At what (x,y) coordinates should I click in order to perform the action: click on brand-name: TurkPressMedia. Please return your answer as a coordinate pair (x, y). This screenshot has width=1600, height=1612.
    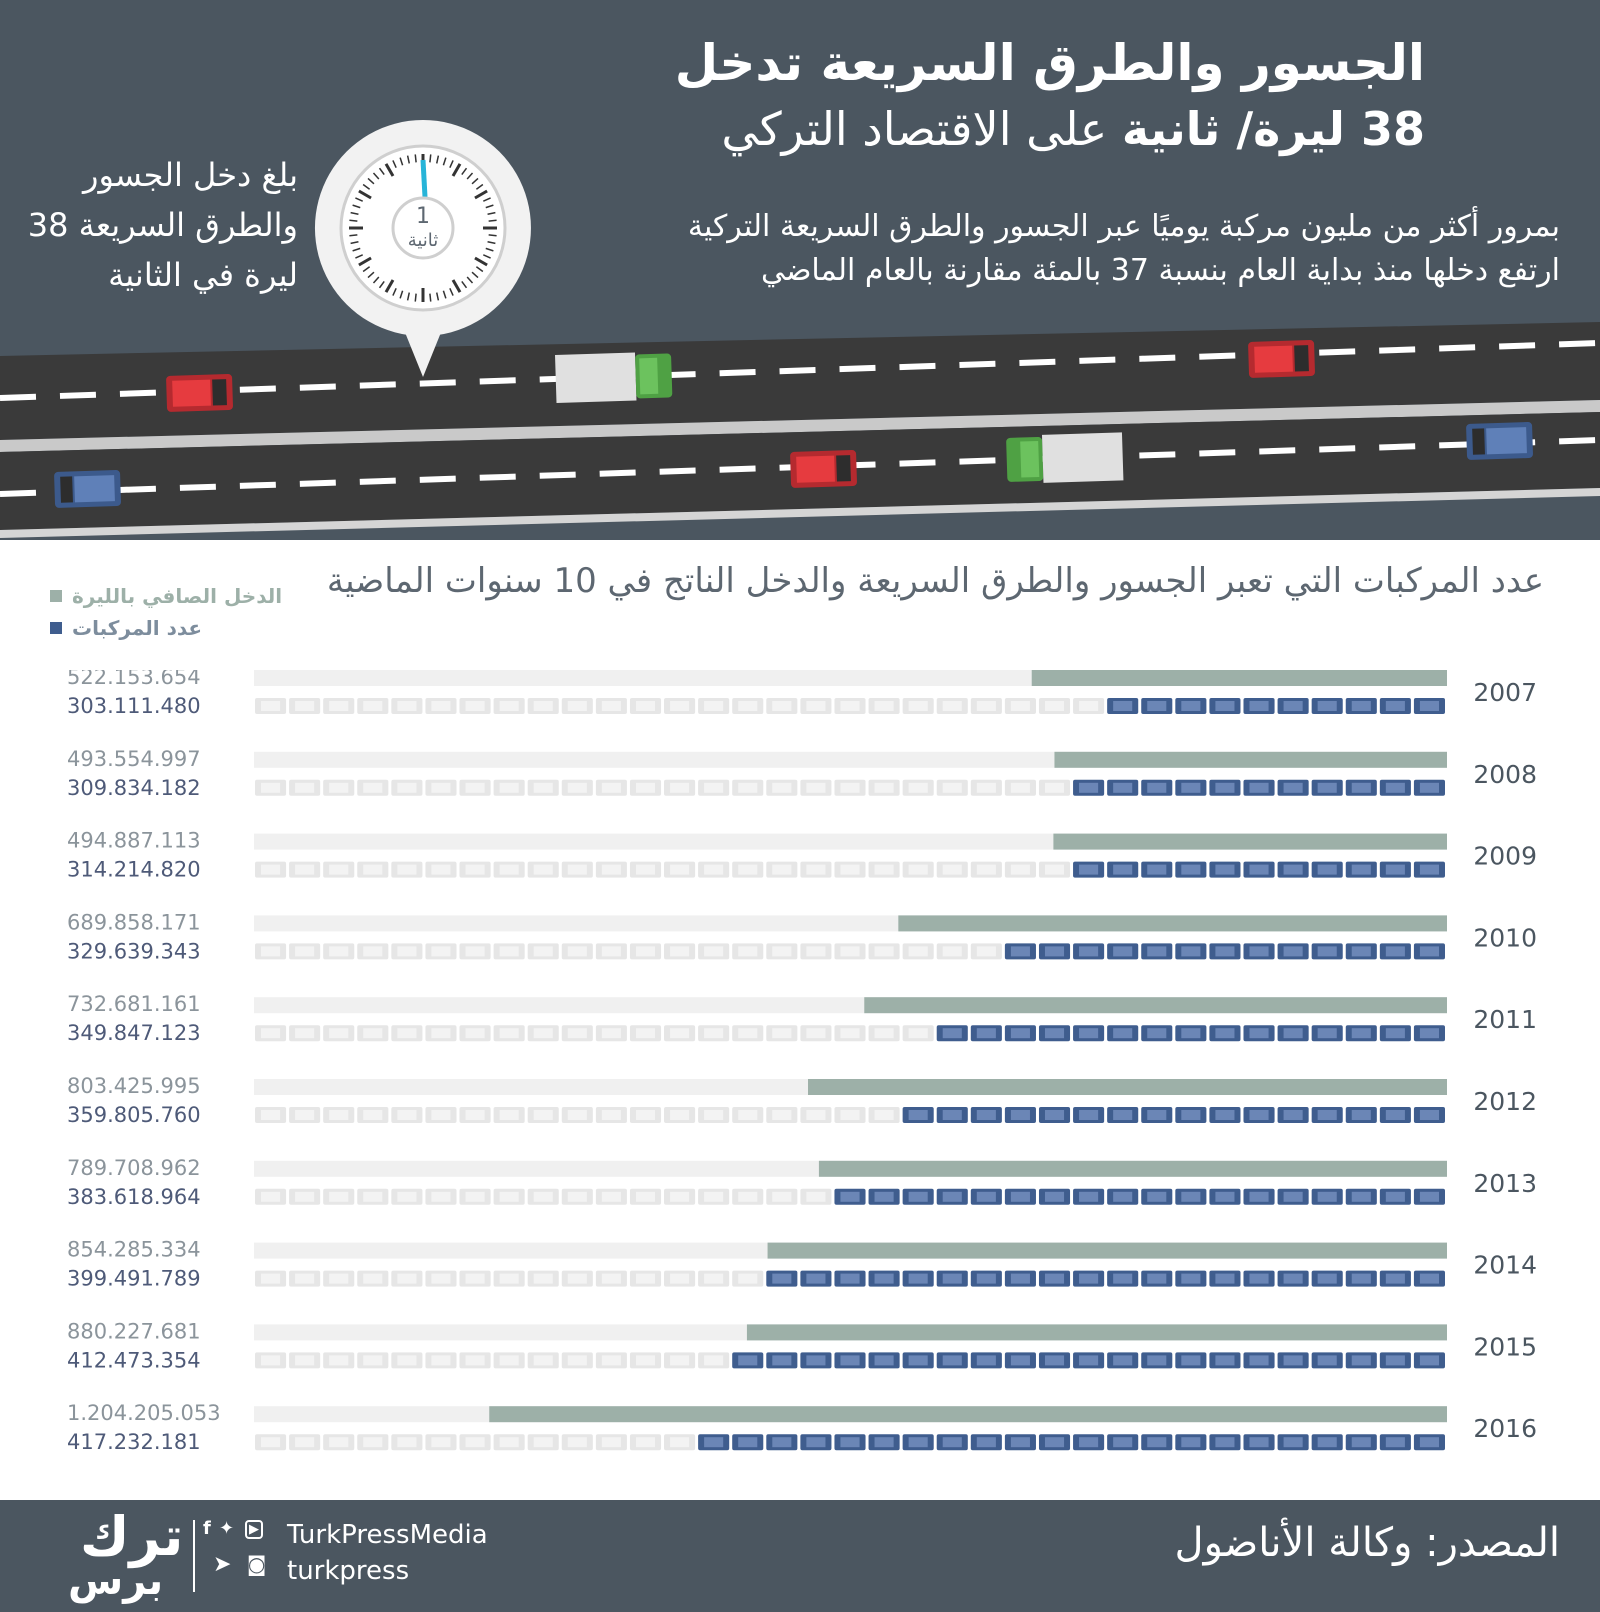
    Looking at the image, I should click on (387, 1535).